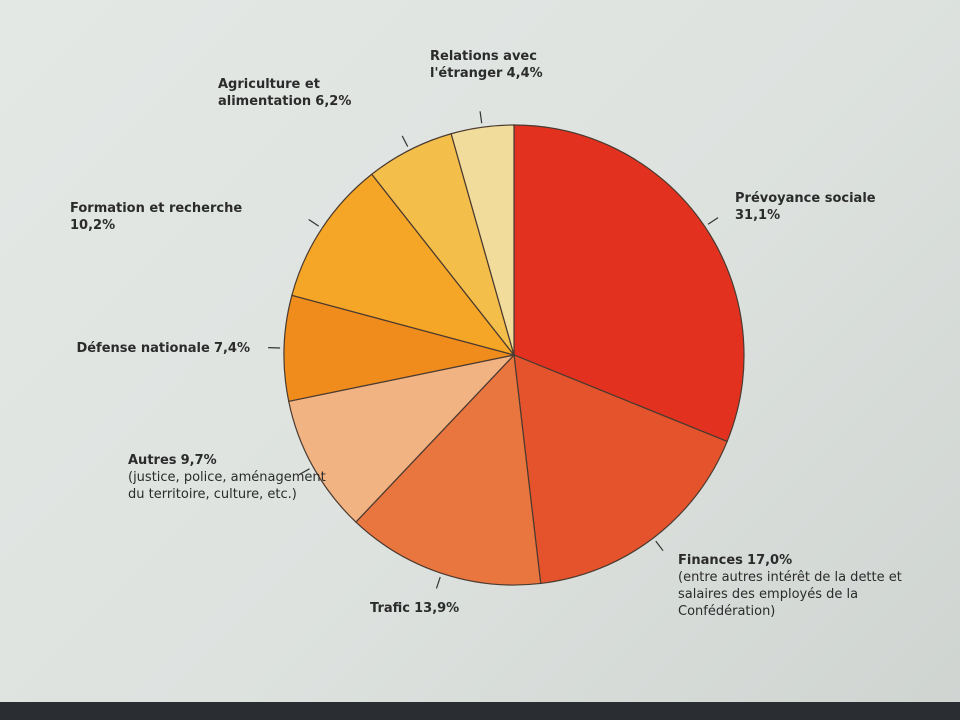  I want to click on slice-label: Défense nationale 7,4%, so click(140, 348).